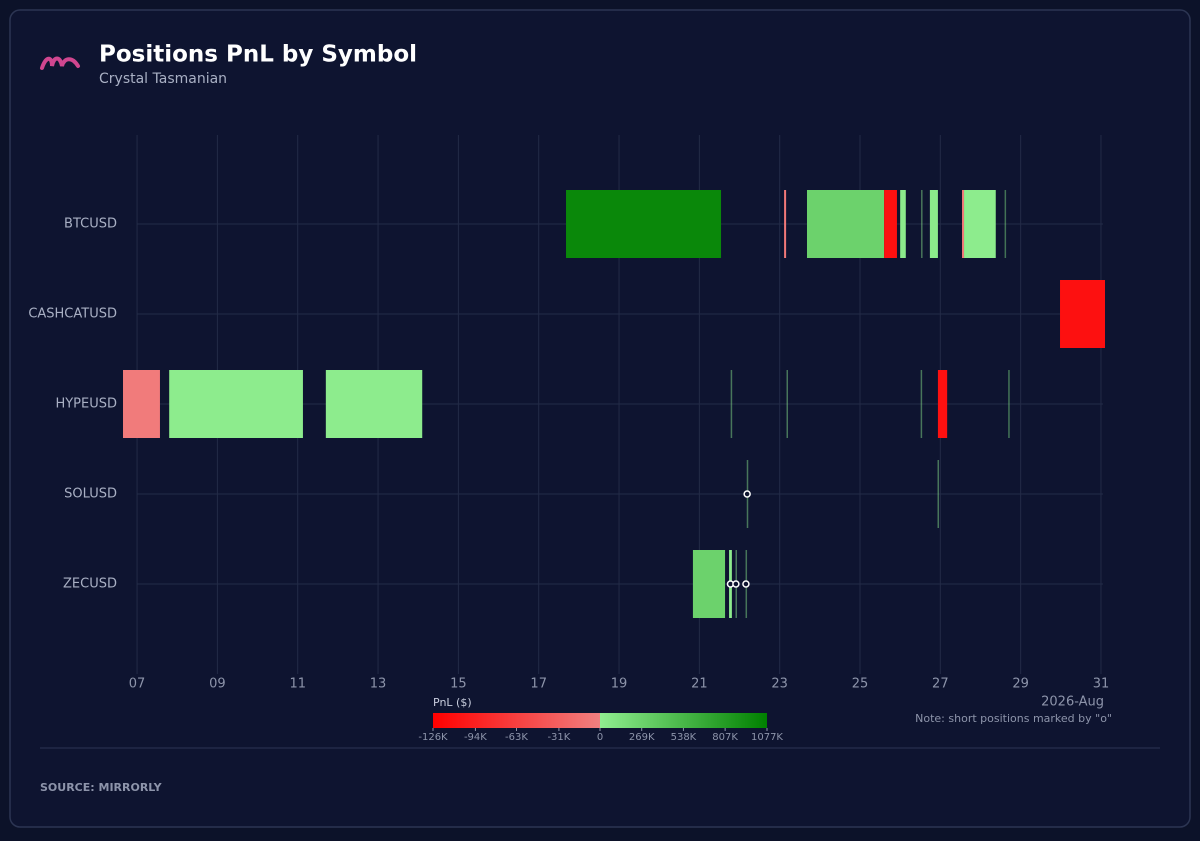  What do you see at coordinates (452, 702) in the screenshot?
I see `colorbar-title: PnL ($)` at bounding box center [452, 702].